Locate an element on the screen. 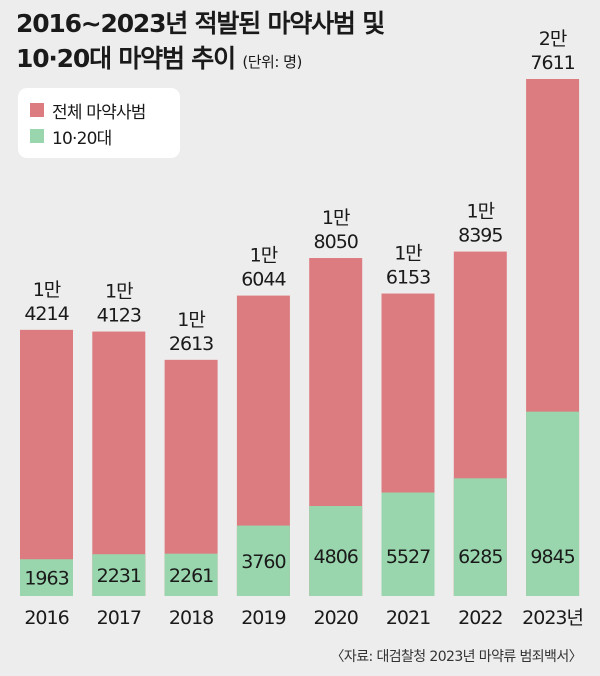 This screenshot has width=600, height=676. youth-value-label: 2261 is located at coordinates (191, 576).